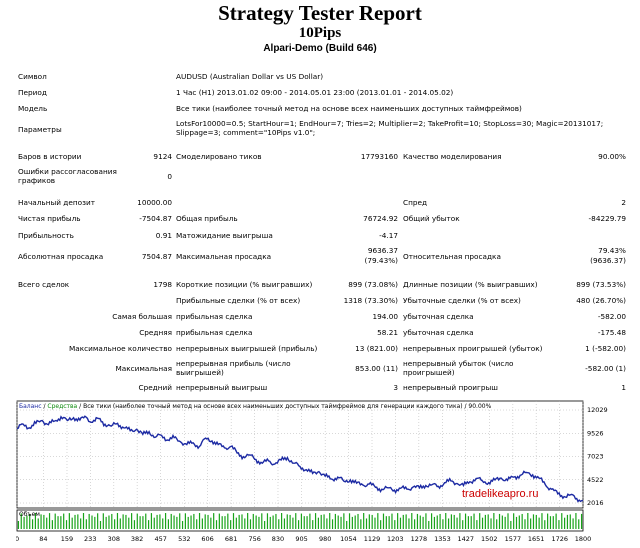 This screenshot has height=548, width=640. I want to click on volume-label: Объем, so click(29, 514).